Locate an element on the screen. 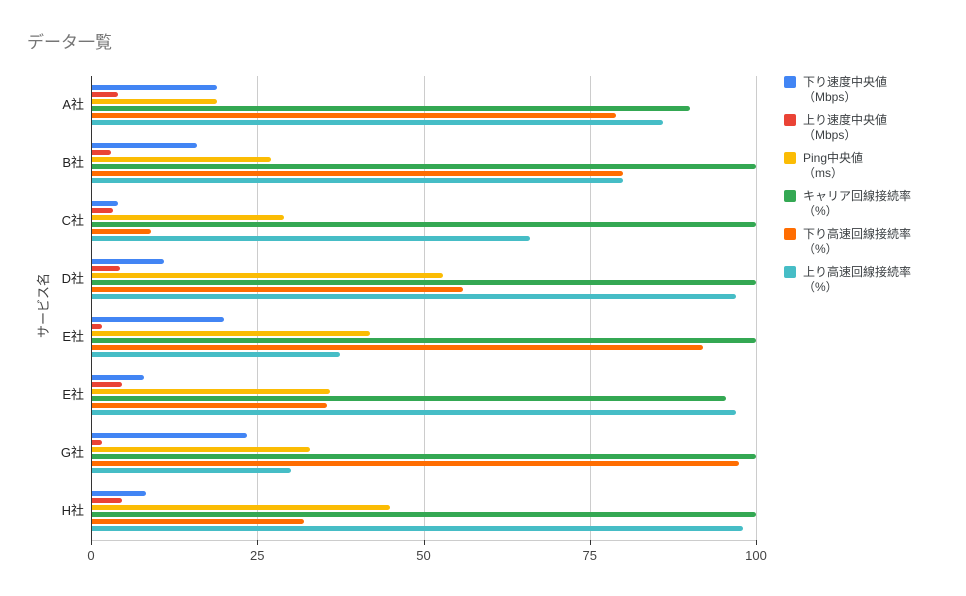 The image size is (966, 596). legend-label: 下り高速回線接続率 （%） is located at coordinates (881, 242).